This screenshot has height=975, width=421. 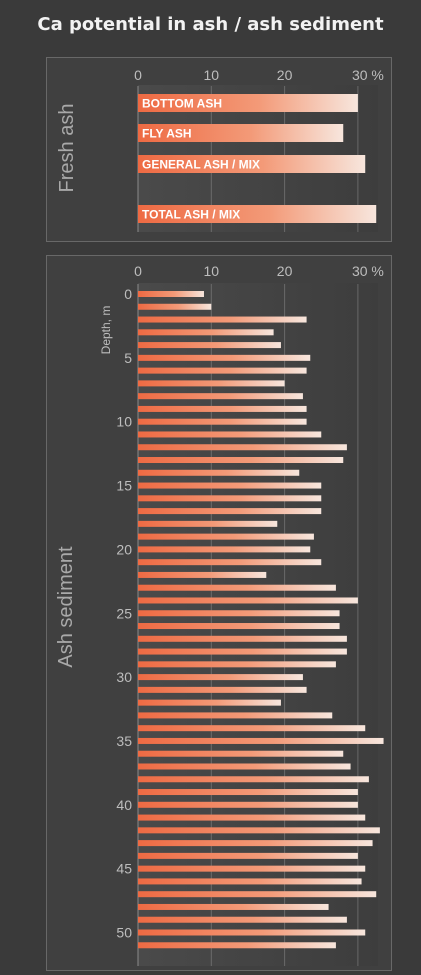 I want to click on sediment-y-tick-label: 50, so click(x=124, y=933).